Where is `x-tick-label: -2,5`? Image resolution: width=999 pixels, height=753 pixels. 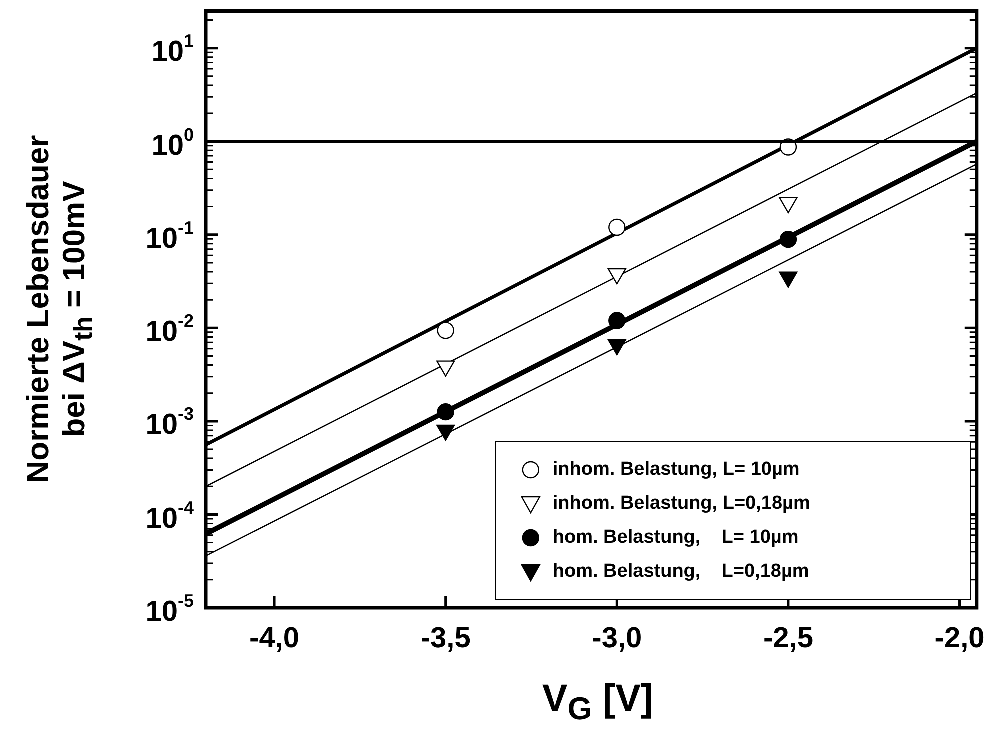
x-tick-label: -2,5 is located at coordinates (788, 638).